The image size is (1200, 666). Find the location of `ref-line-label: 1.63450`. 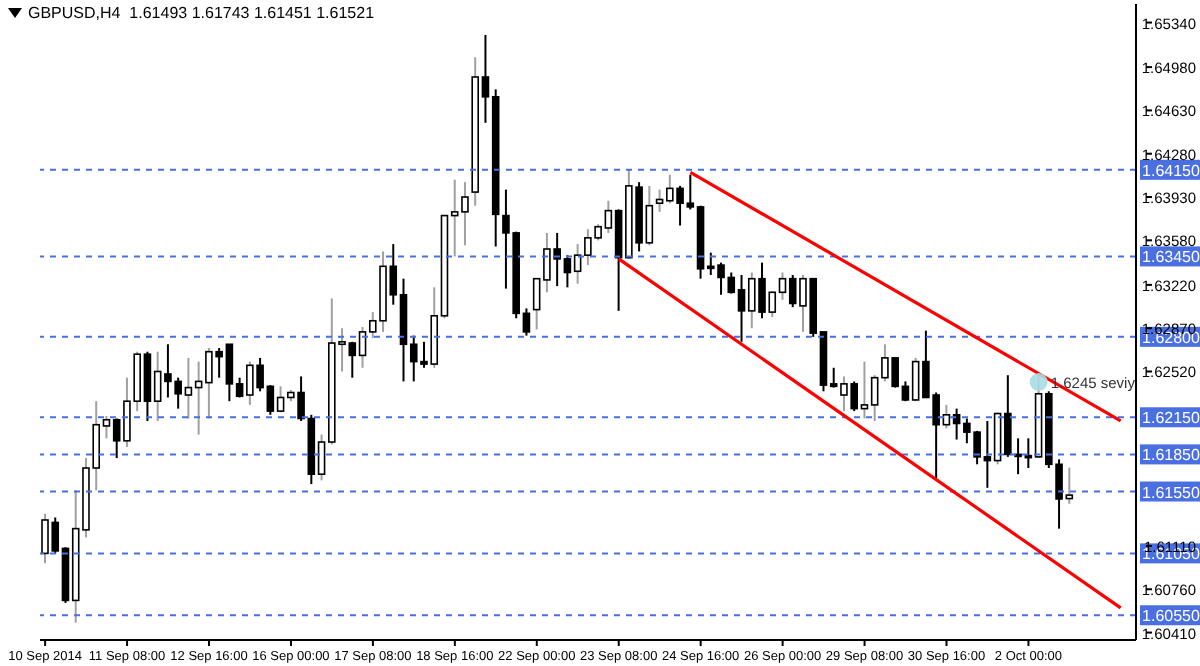

ref-line-label: 1.63450 is located at coordinates (1171, 257).